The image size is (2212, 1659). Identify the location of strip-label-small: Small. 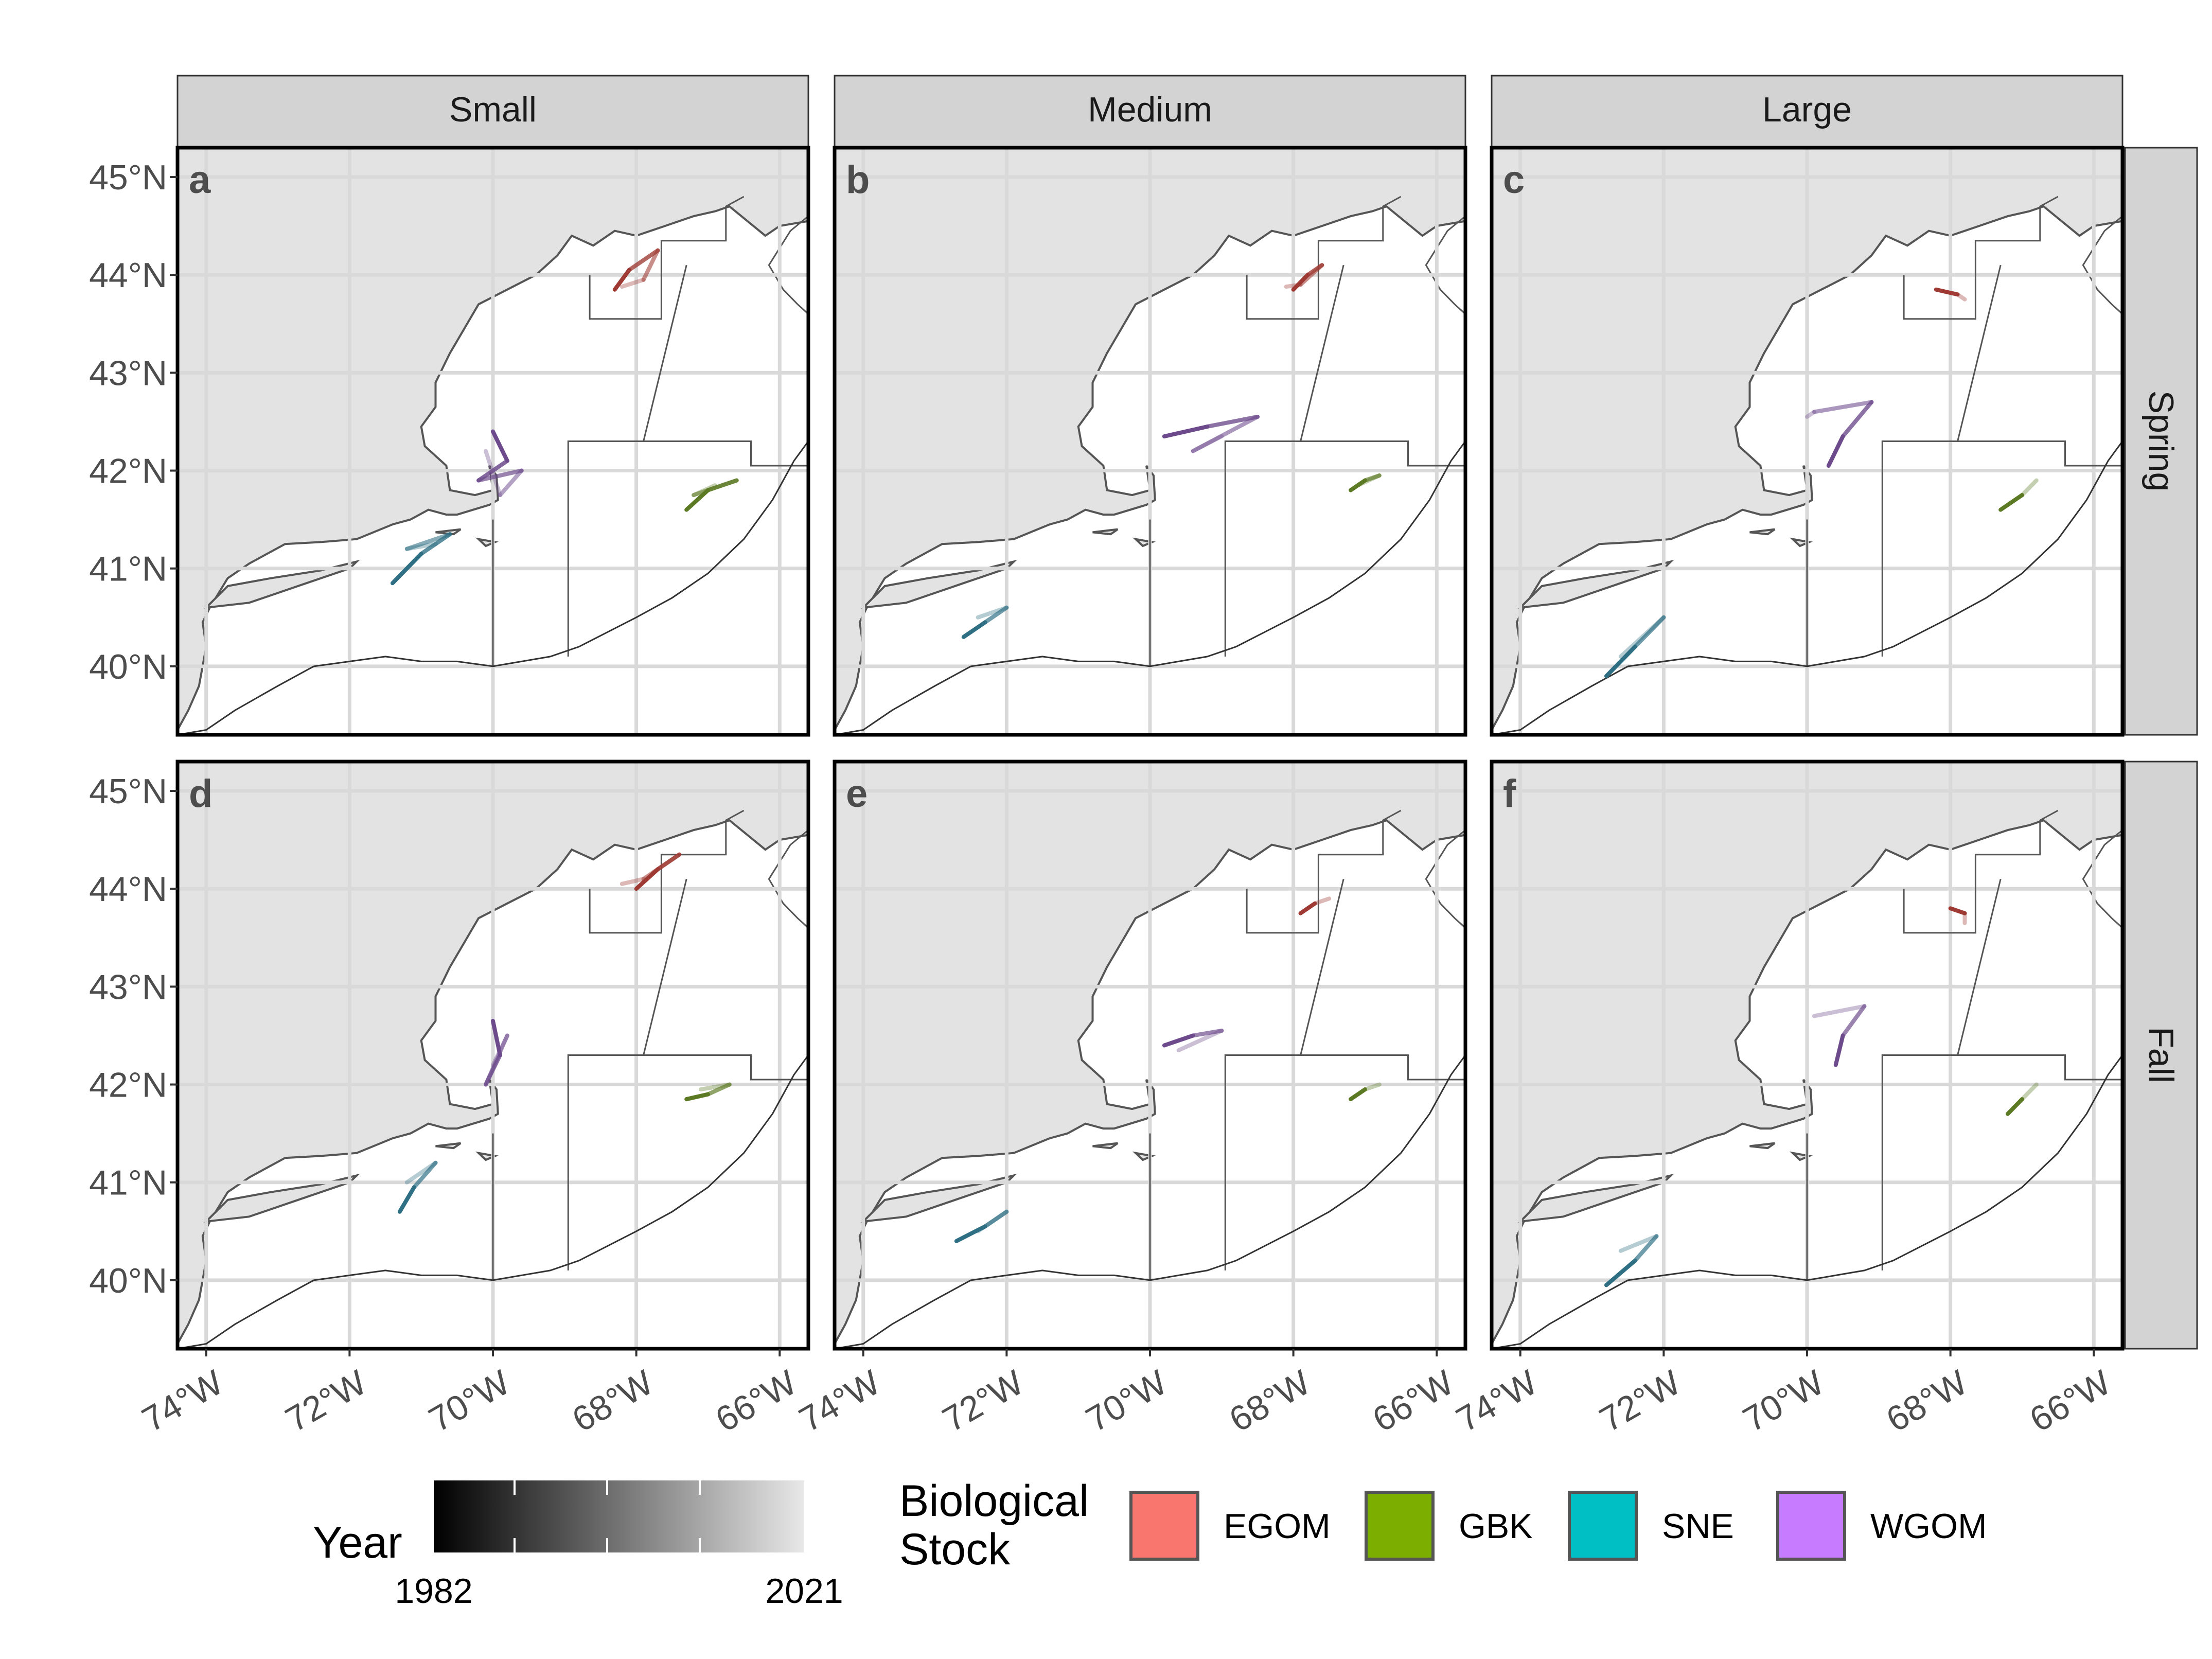
(493, 109).